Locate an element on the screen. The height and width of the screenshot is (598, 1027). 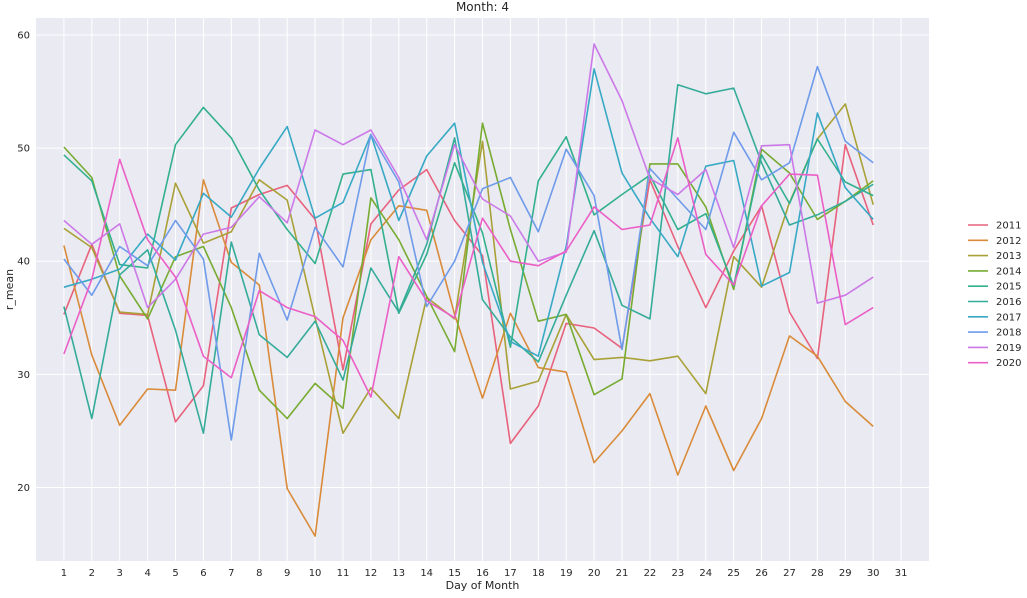
legend-label-2016: 2016 is located at coordinates (1008, 302).